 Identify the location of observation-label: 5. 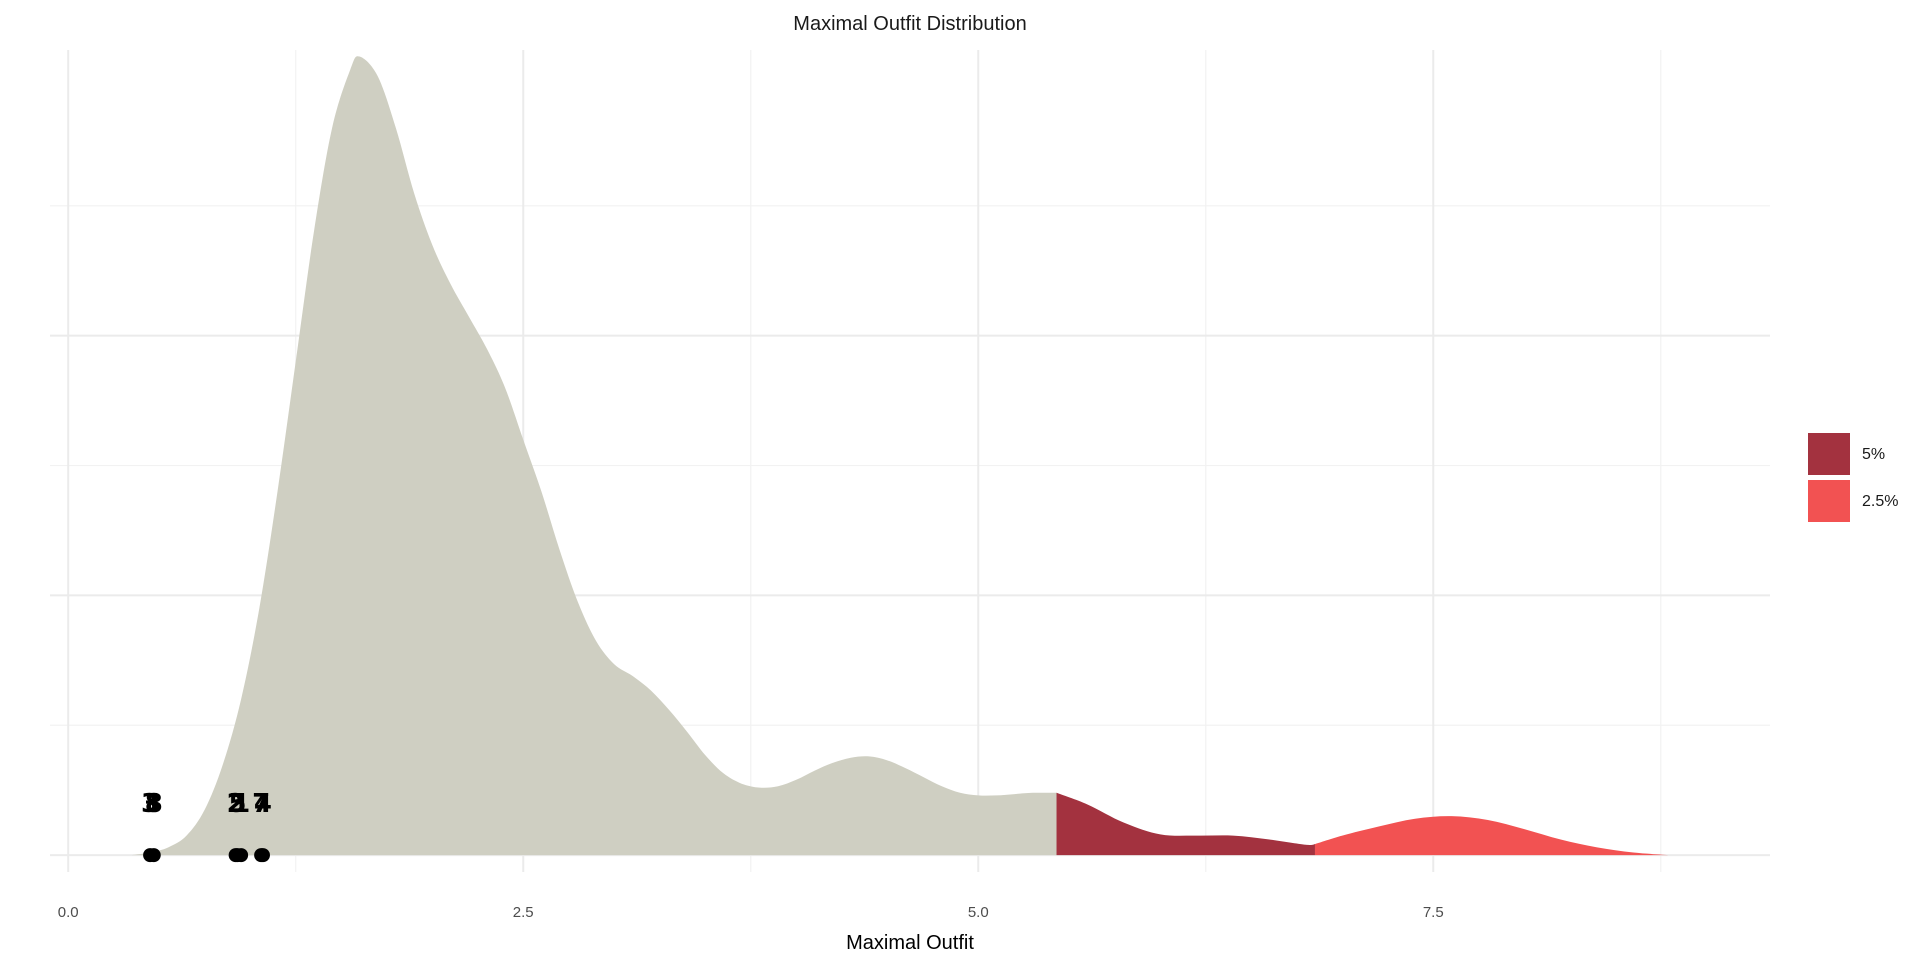
(237, 804).